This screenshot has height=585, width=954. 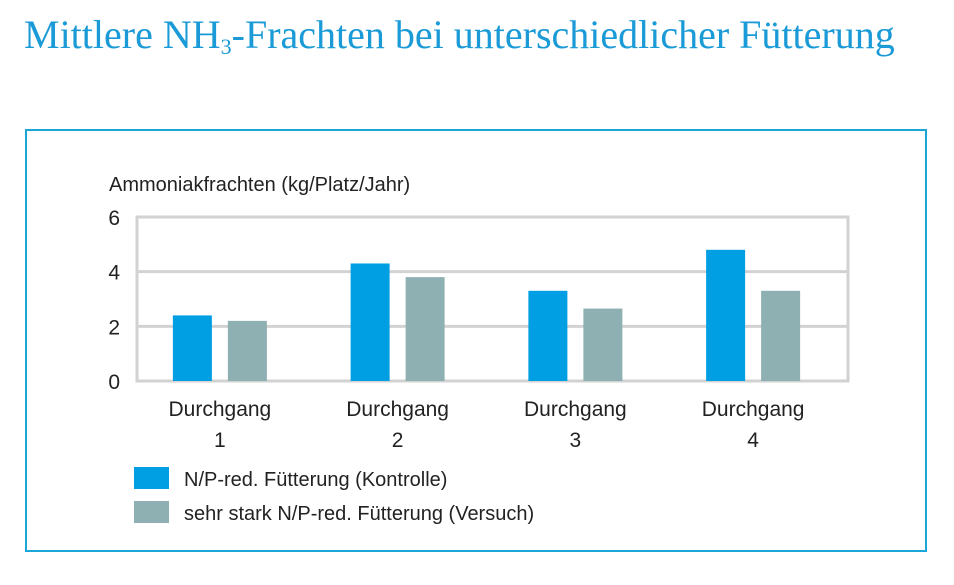 I want to click on x-tick-label: 3, so click(x=576, y=440).